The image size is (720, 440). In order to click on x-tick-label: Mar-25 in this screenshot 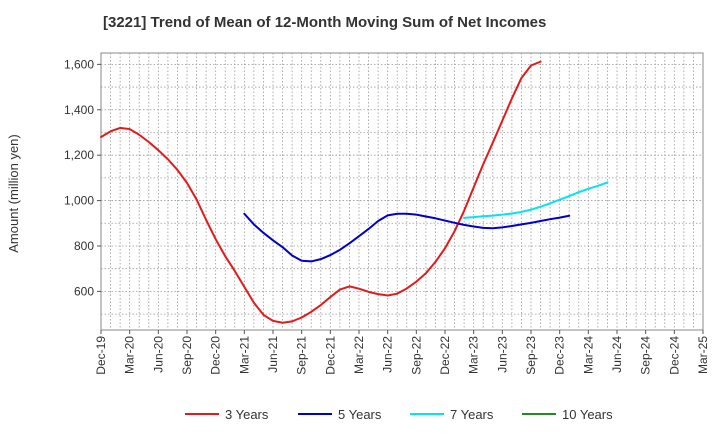, I will do `click(703, 355)`.